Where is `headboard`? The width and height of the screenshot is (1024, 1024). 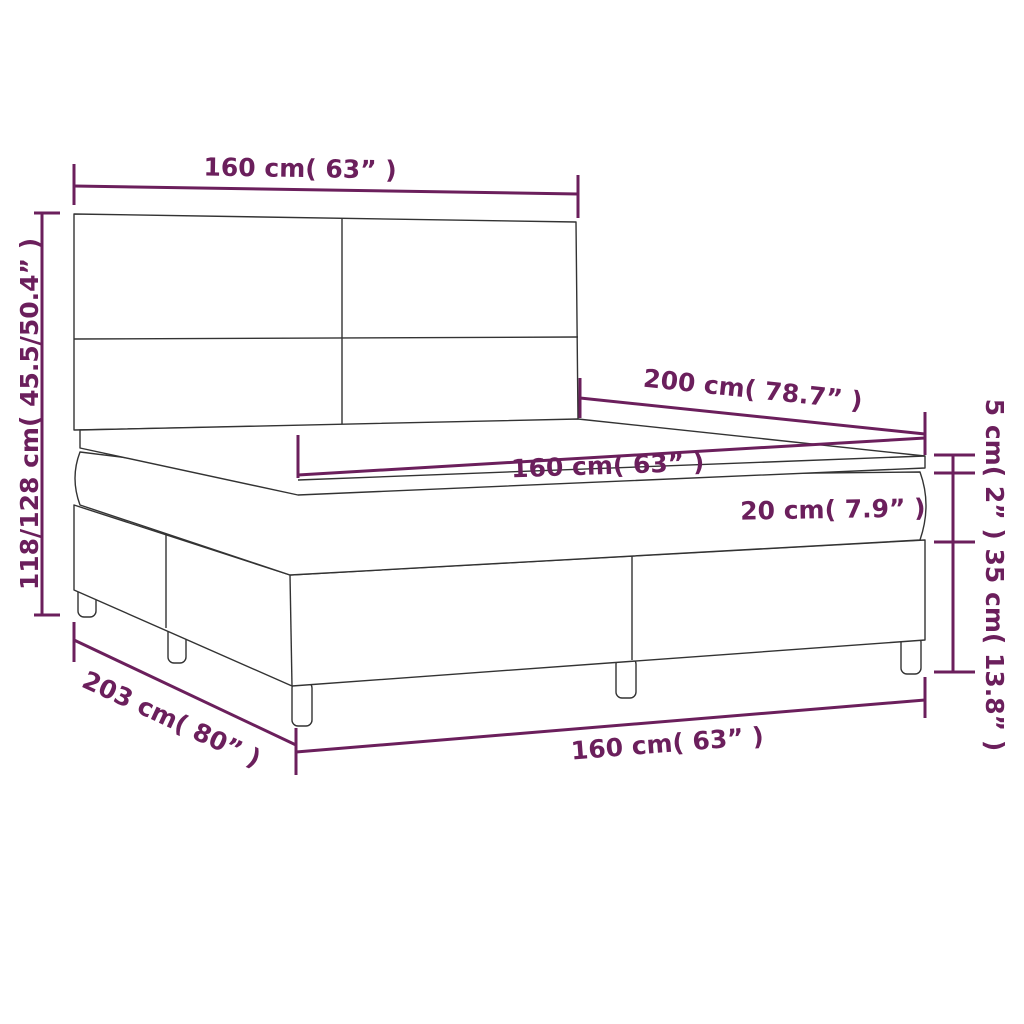
headboard is located at coordinates (326, 322).